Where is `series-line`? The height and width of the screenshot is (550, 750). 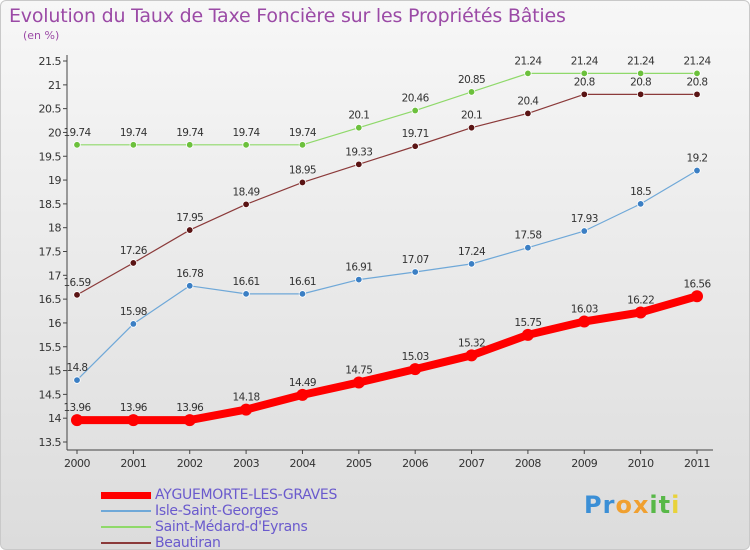 series-line is located at coordinates (387, 109).